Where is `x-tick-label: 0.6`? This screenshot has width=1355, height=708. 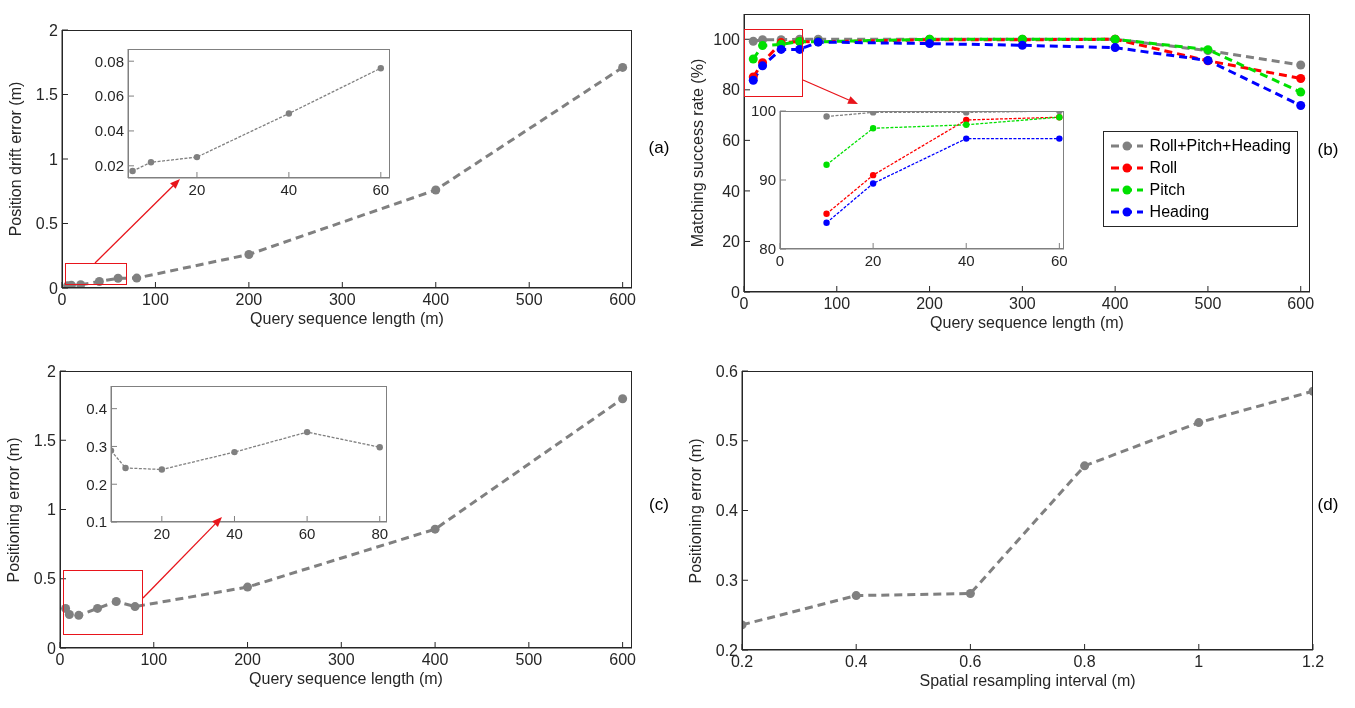 x-tick-label: 0.6 is located at coordinates (970, 662).